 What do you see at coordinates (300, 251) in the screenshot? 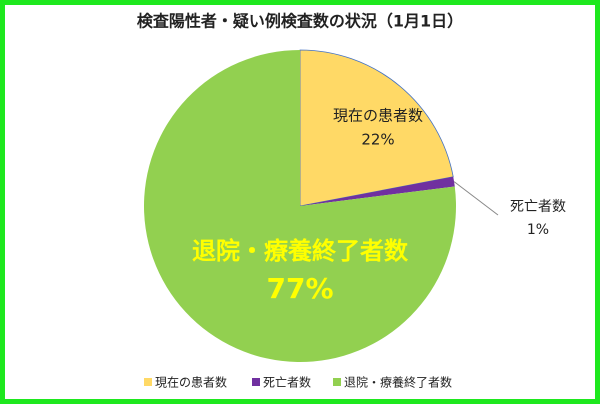
I see `data-label-name: 退院・療養終了者数` at bounding box center [300, 251].